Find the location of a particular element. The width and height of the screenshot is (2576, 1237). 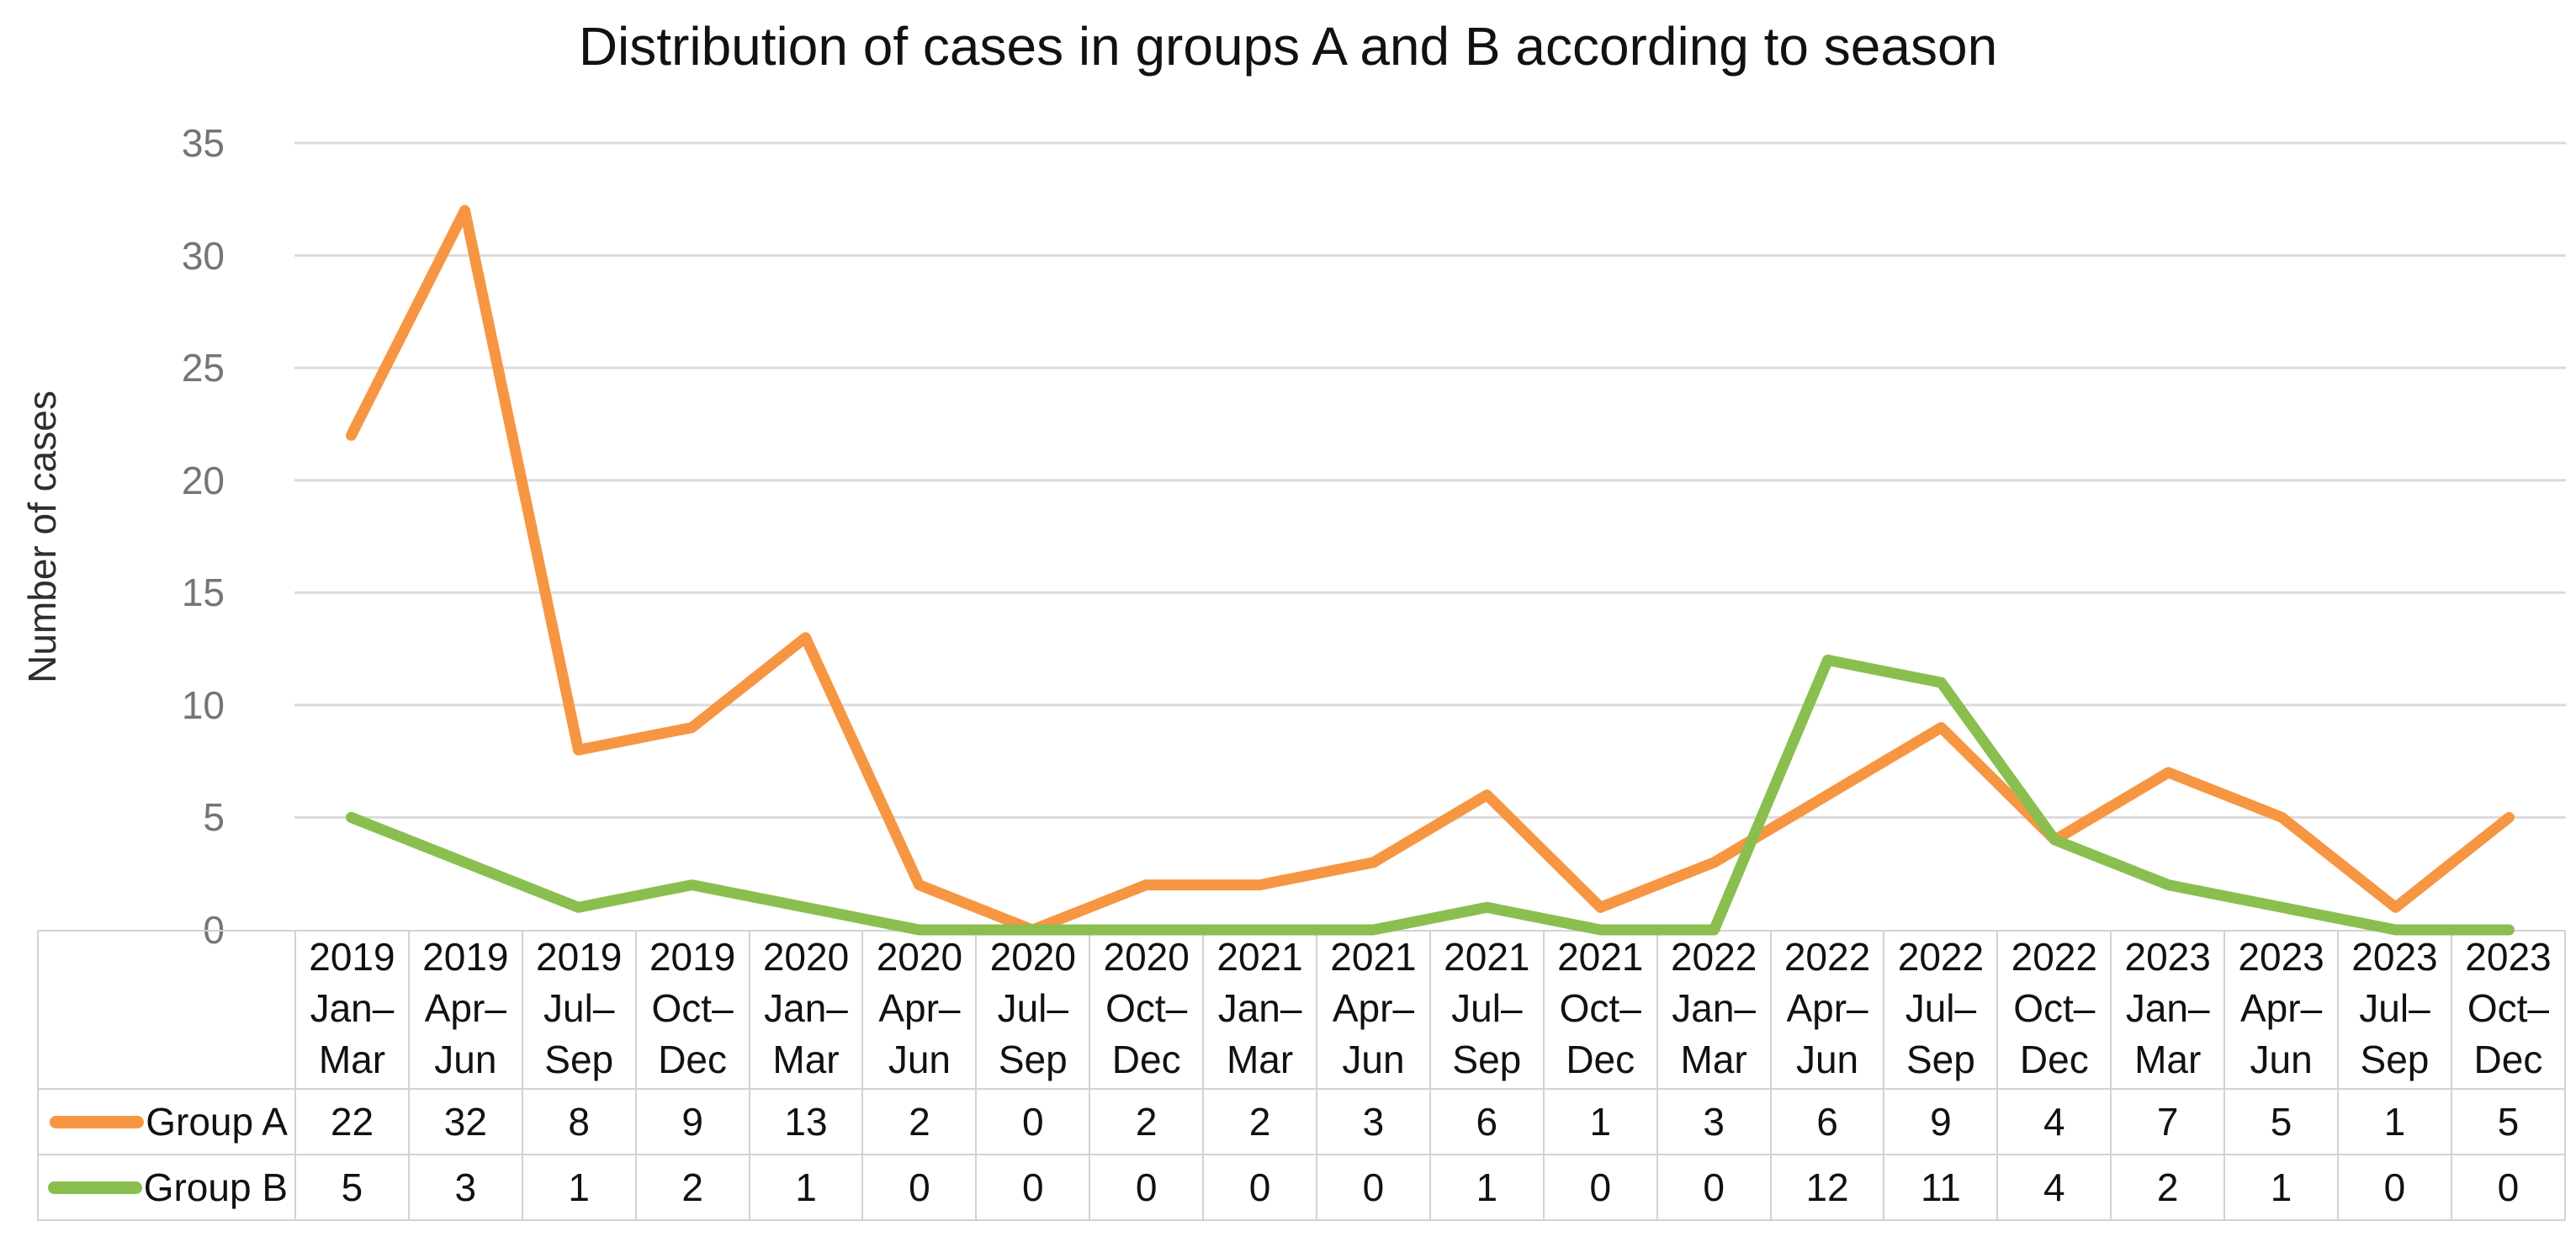

y-tick-label: 25 is located at coordinates (203, 368).